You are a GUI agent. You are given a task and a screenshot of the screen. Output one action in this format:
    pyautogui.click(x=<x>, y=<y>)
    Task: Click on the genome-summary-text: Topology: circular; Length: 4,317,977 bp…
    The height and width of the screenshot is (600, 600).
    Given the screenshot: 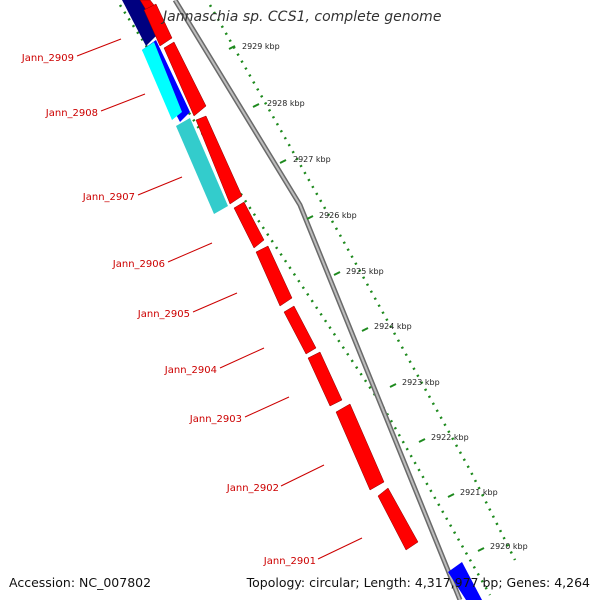 What is the action you would take?
    pyautogui.click(x=418, y=582)
    